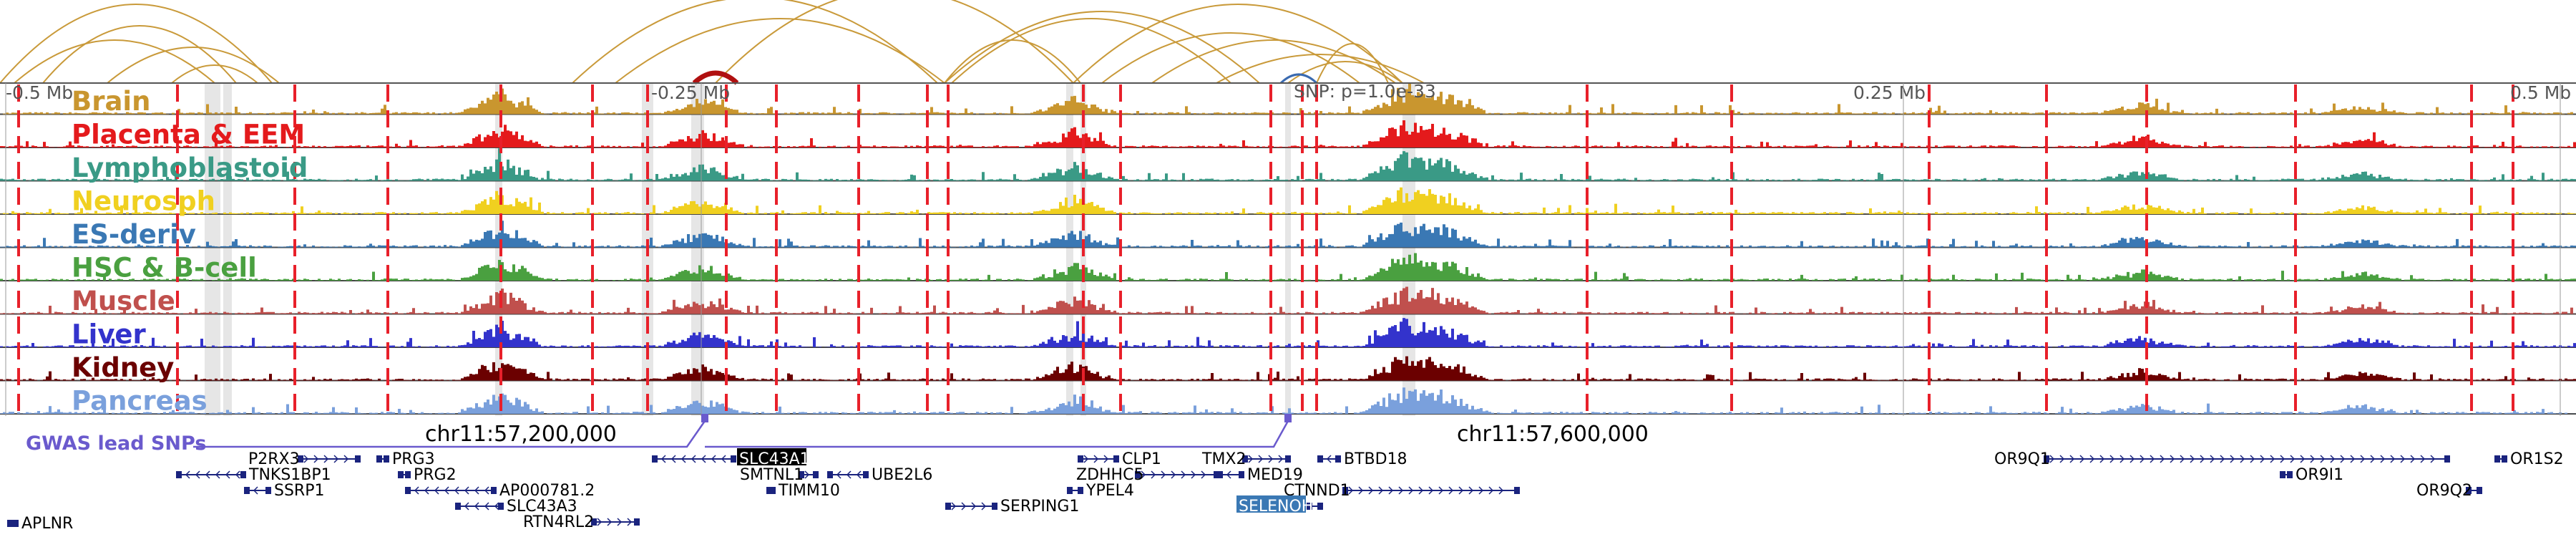  What do you see at coordinates (140, 401) in the screenshot?
I see `track-label: Pancreas` at bounding box center [140, 401].